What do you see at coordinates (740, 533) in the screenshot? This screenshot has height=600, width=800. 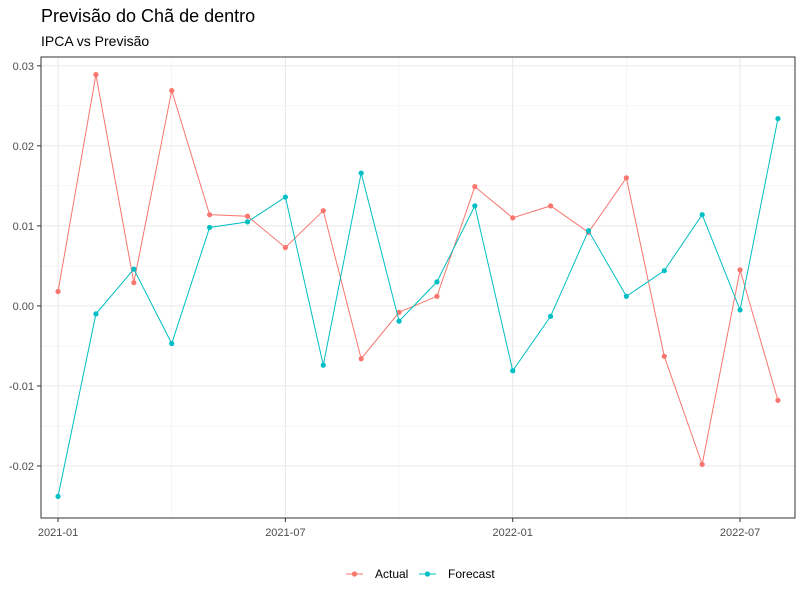 I see `x-tick-label: 2022-07` at bounding box center [740, 533].